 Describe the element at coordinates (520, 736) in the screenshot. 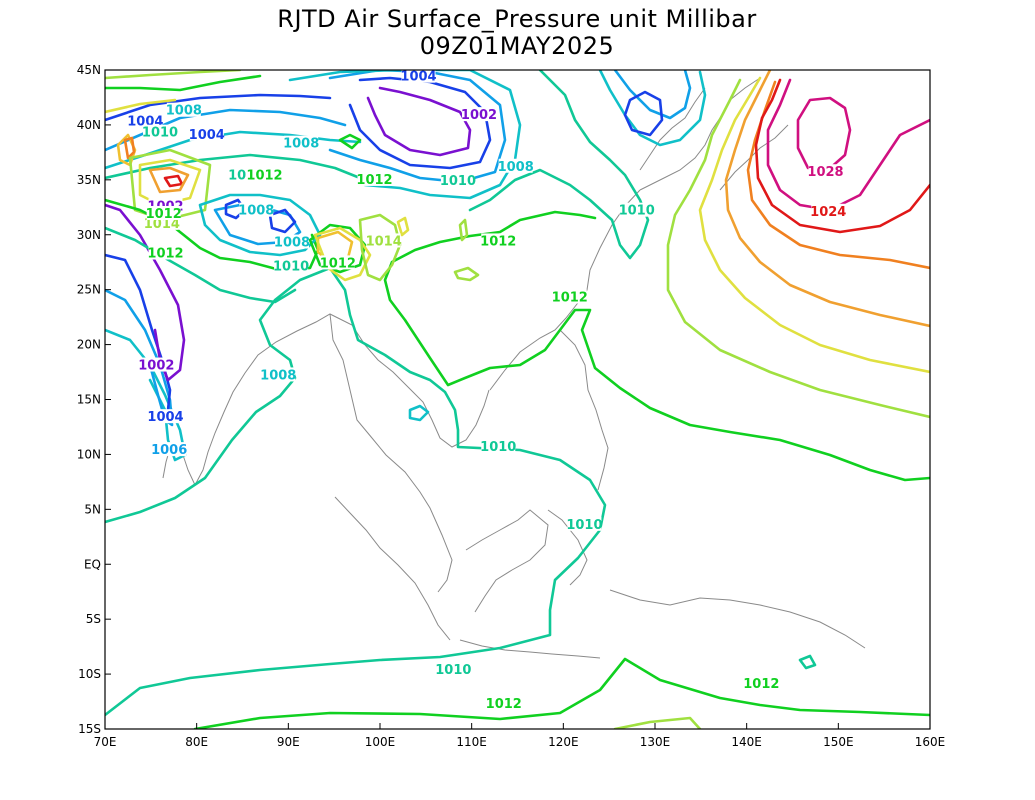

I see `longitude-axis: 70E 80E 90E 100E 110E 120E 130E 140E 150E 160E` at that location.